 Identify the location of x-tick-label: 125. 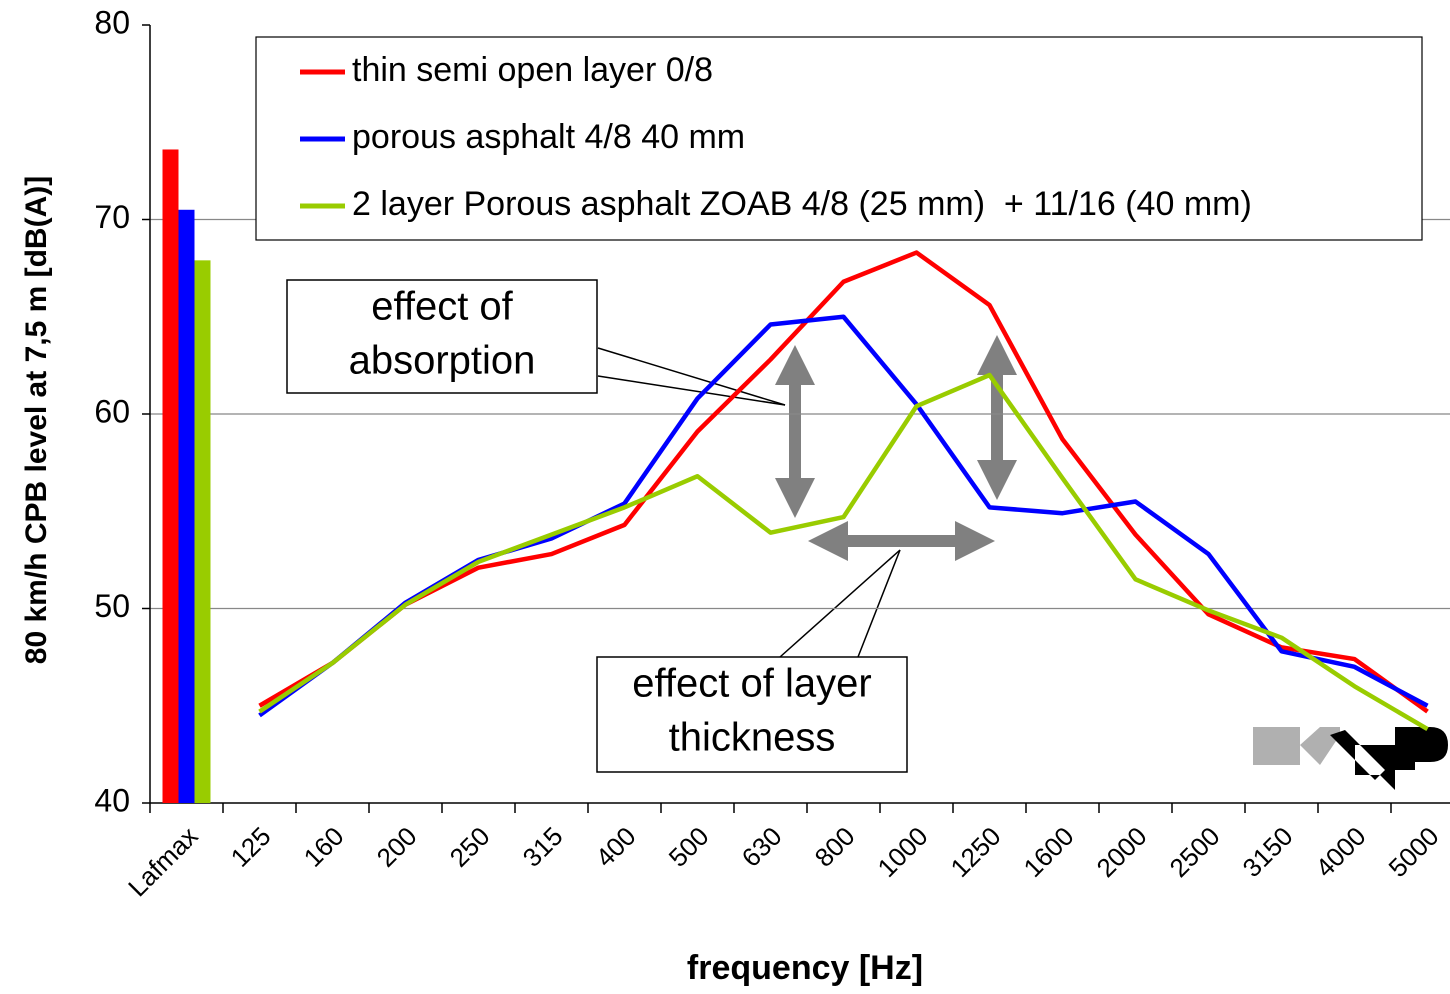
(251, 847).